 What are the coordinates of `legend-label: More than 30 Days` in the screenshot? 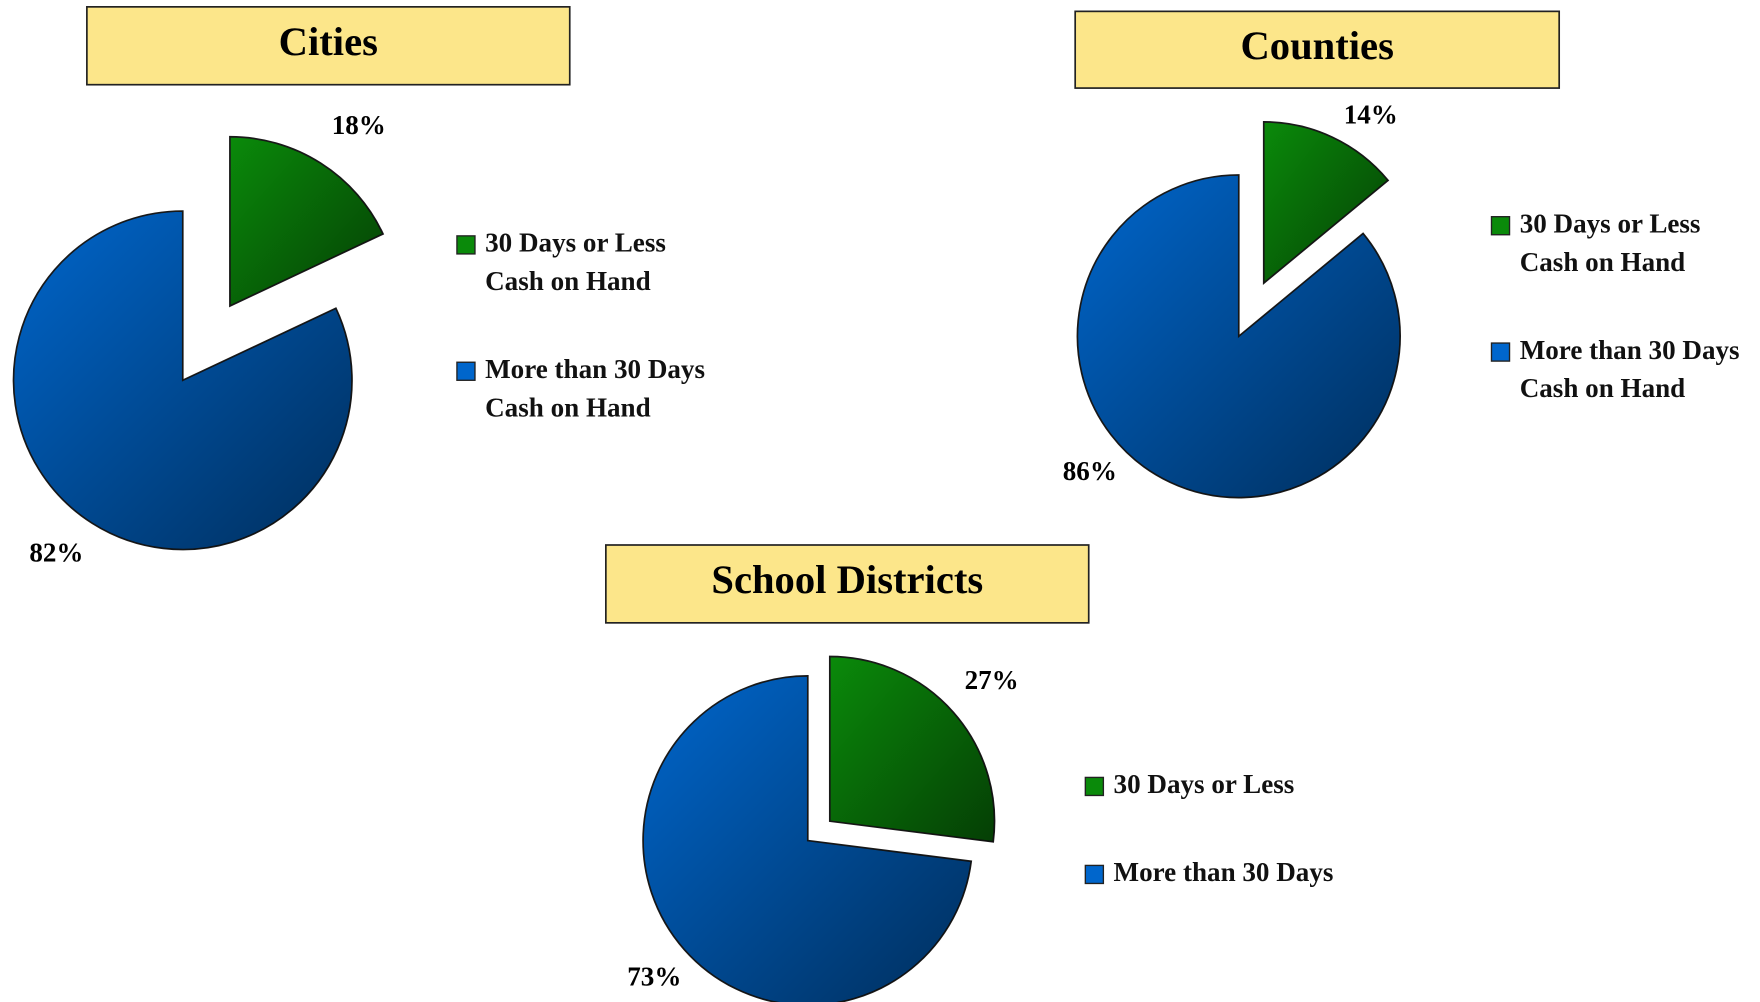 It's located at (1223, 873).